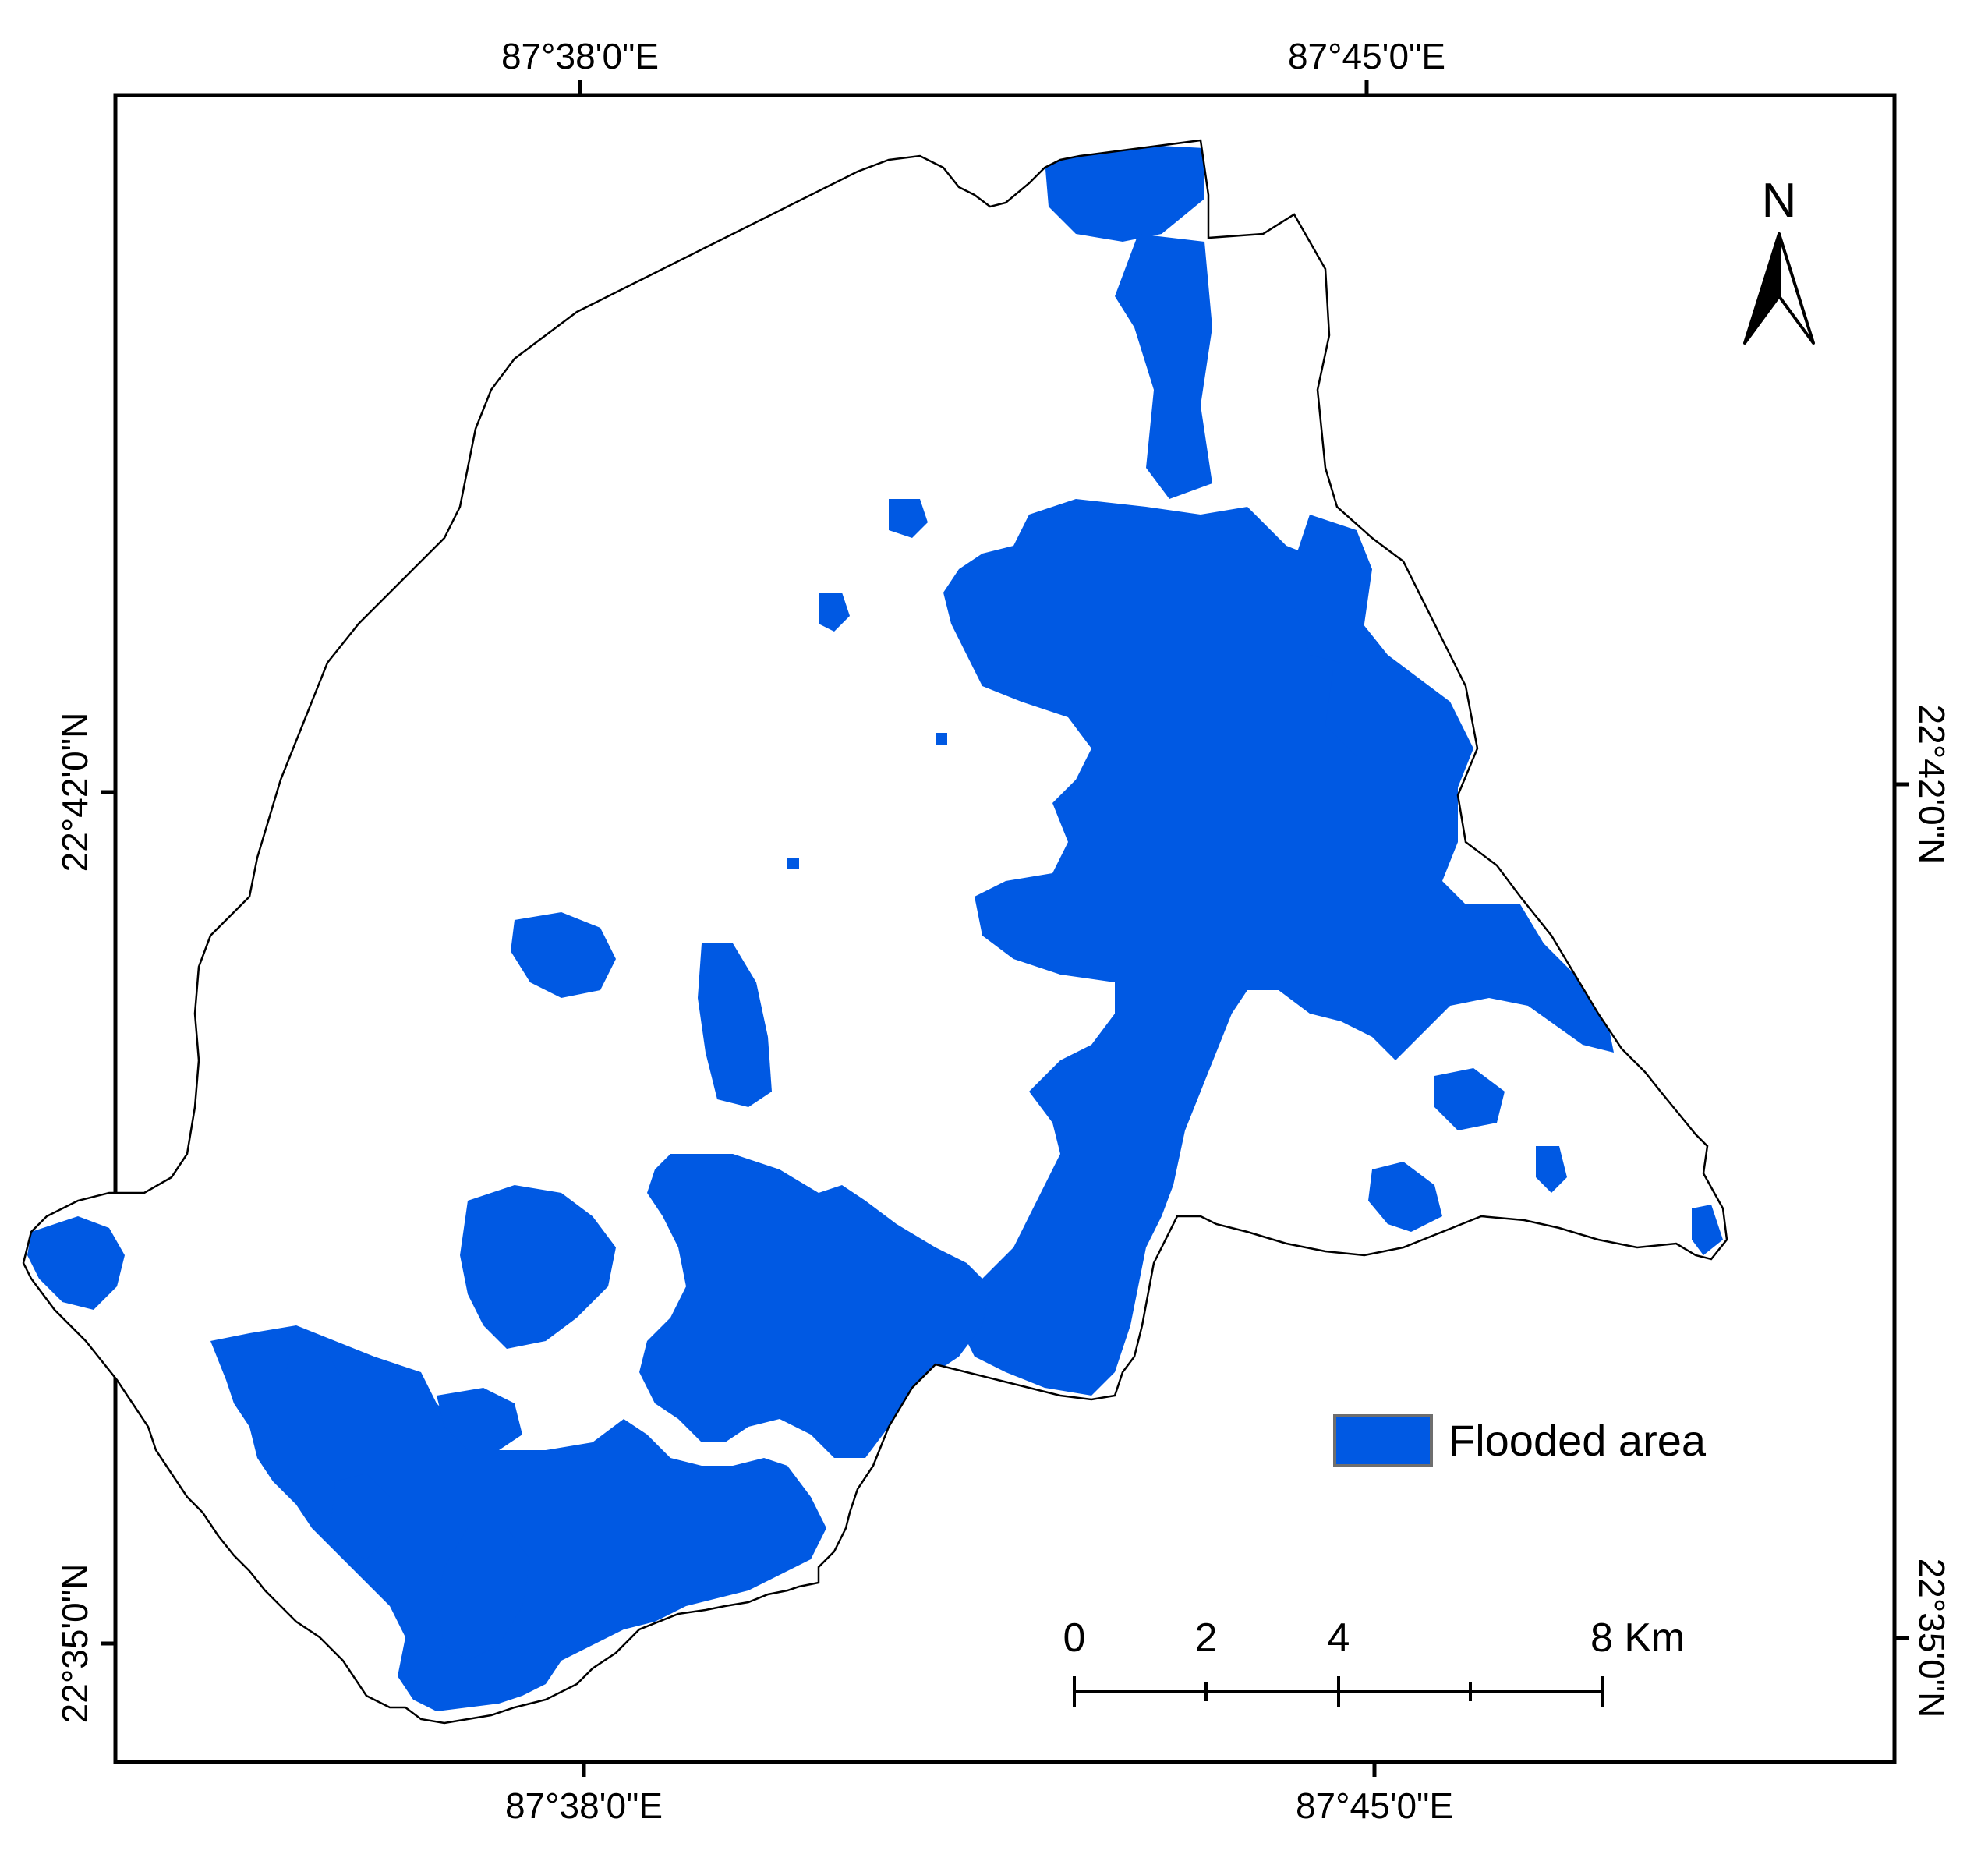 The image size is (1988, 1854). What do you see at coordinates (1374, 1661) in the screenshot?
I see `scale-bar: 0 2 4 8 Km` at bounding box center [1374, 1661].